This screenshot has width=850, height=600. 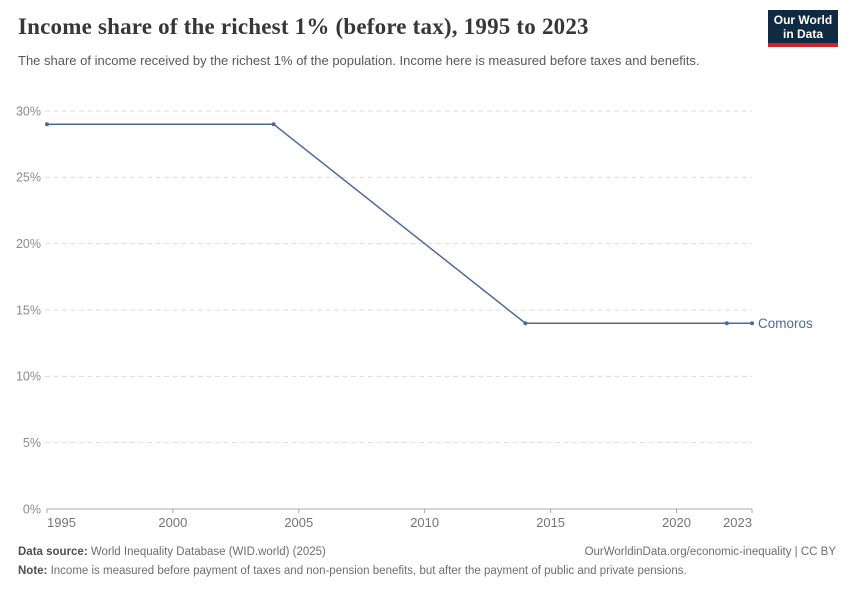 What do you see at coordinates (28, 111) in the screenshot?
I see `y-tick-label: 30%` at bounding box center [28, 111].